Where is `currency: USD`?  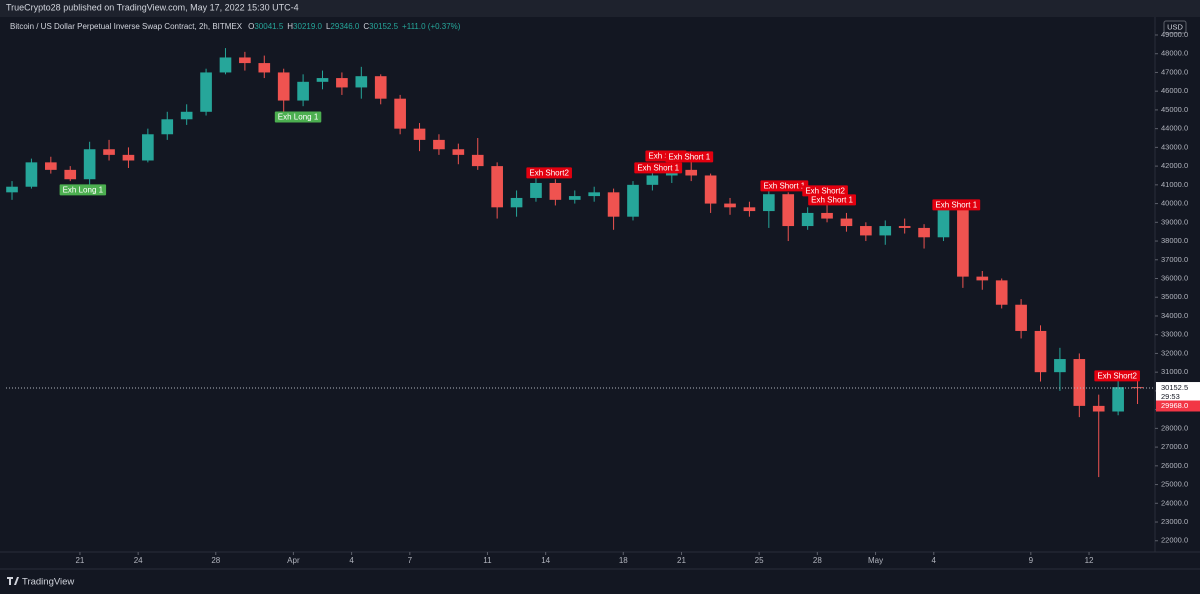
currency: USD is located at coordinates (1175, 26).